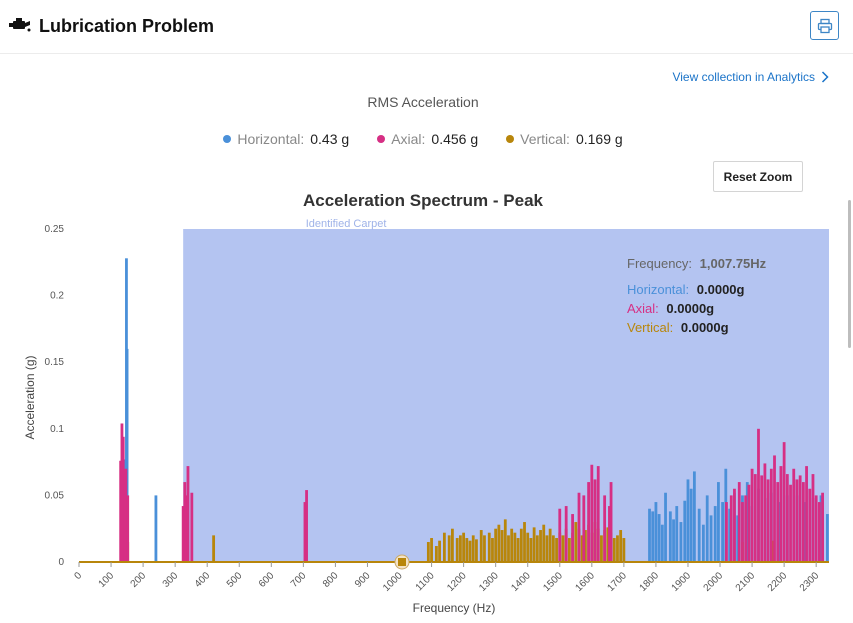 This screenshot has height=623, width=853. Describe the element at coordinates (455, 139) in the screenshot. I see `rms-axial-value: 0.456 g` at that location.